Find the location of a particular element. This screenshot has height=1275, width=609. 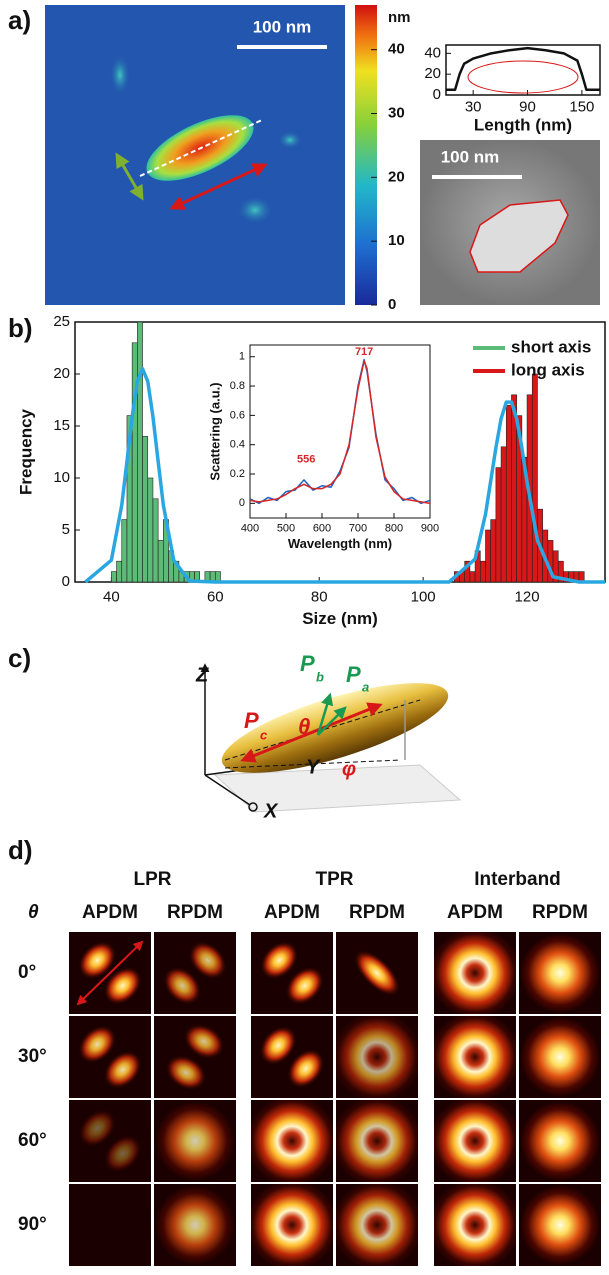

x-axis-label: Size (nm) is located at coordinates (340, 618).